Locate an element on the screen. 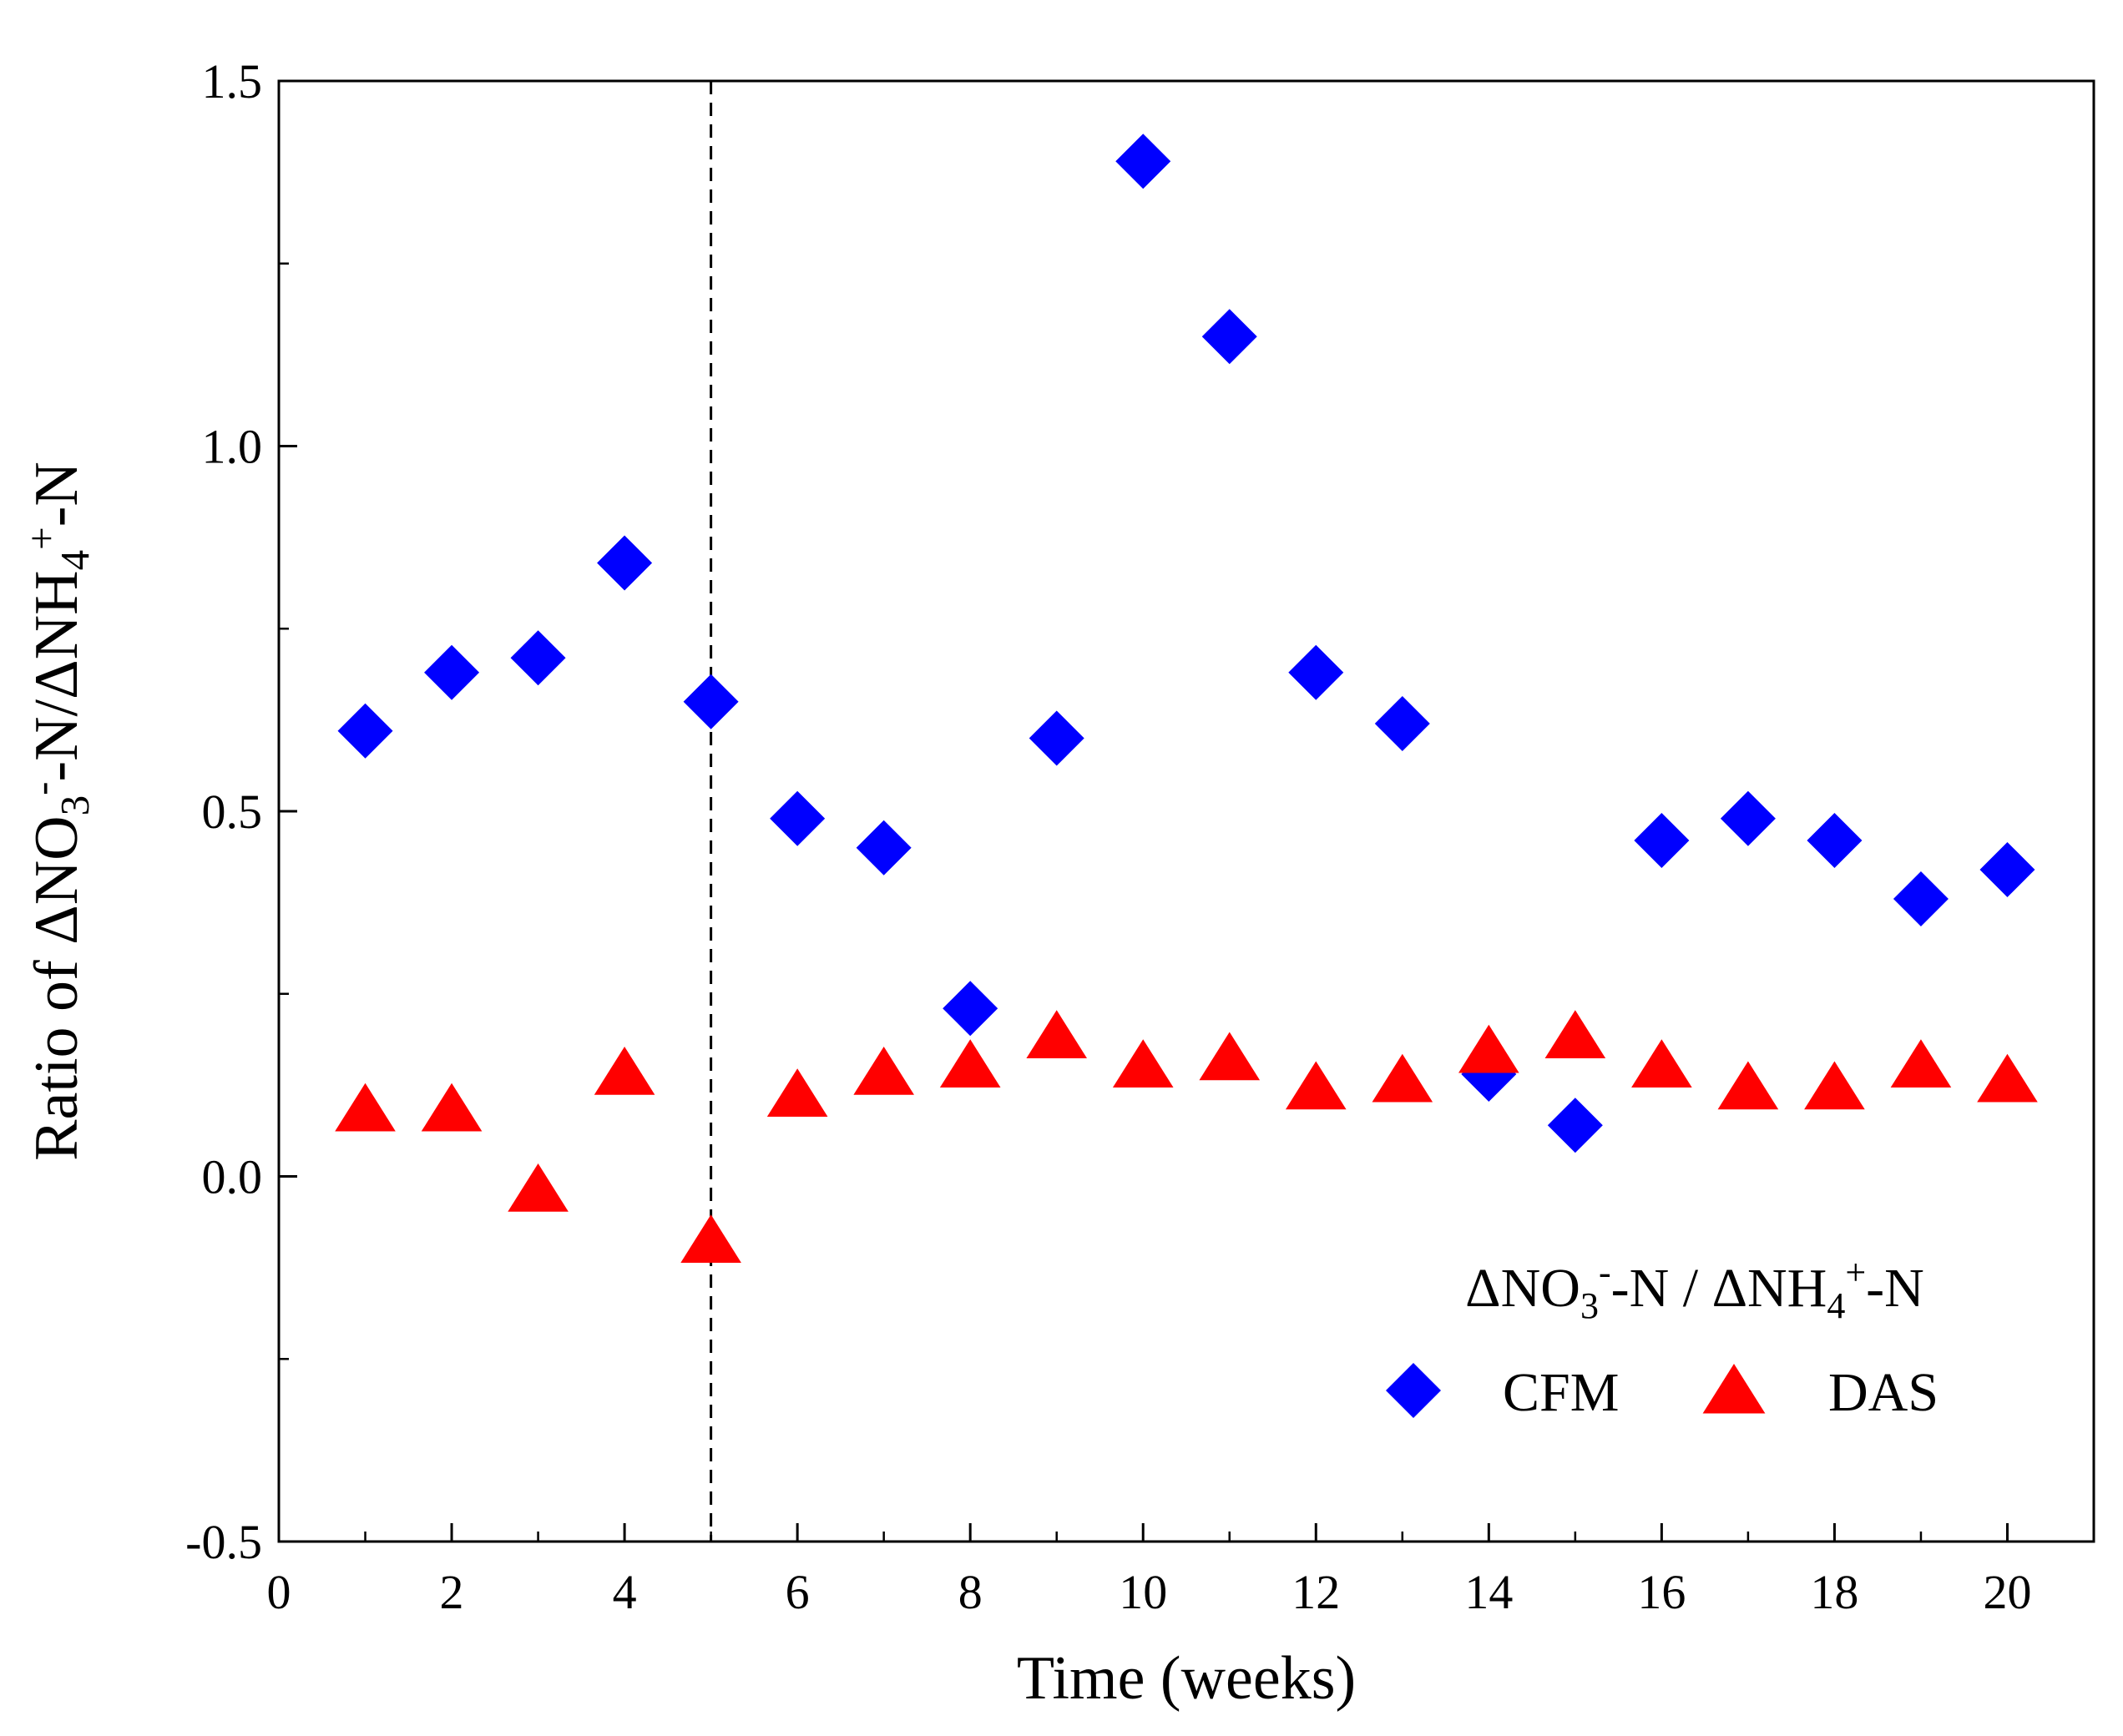 This screenshot has height=1736, width=2123. x-tick-label: 6 is located at coordinates (798, 1592).